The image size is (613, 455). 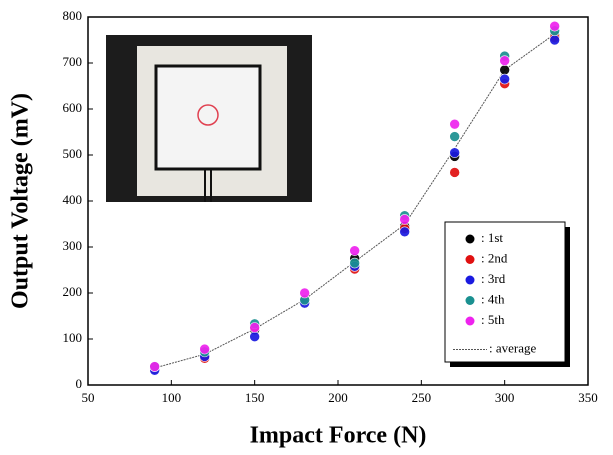 What do you see at coordinates (255, 397) in the screenshot?
I see `x-tick-label: 150` at bounding box center [255, 397].